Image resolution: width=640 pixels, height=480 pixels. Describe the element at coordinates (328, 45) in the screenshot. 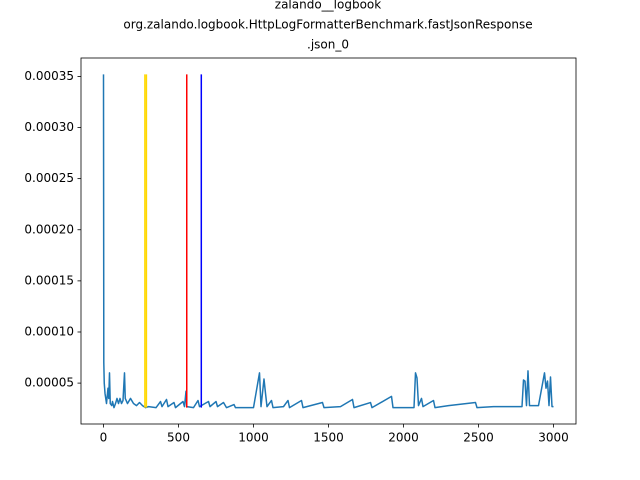

I see `chart-title: .json_0` at that location.